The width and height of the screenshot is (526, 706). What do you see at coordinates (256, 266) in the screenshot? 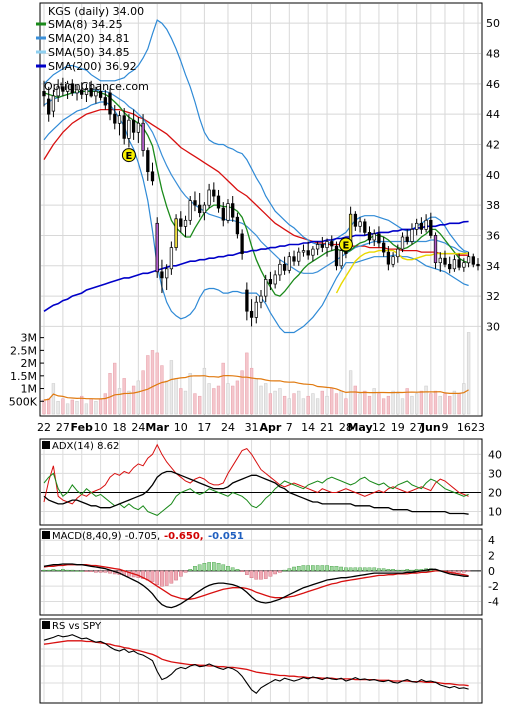
I see `sma200-line` at bounding box center [256, 266].